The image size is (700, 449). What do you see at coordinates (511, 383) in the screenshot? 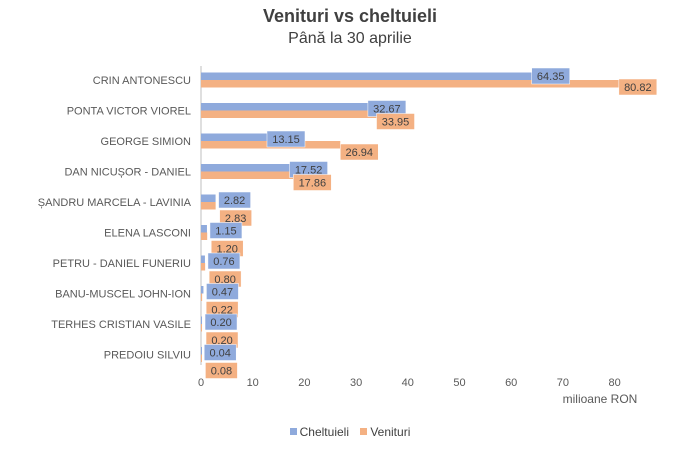
I see `x-tick-label: 60` at bounding box center [511, 383].